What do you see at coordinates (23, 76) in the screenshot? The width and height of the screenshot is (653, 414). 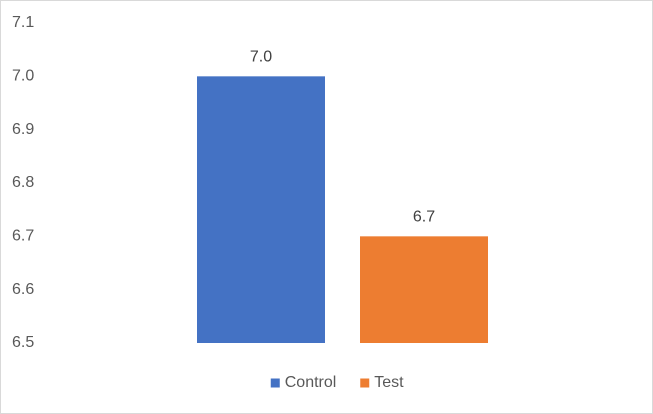 I see `y-tick-label: 7.0` at bounding box center [23, 76].